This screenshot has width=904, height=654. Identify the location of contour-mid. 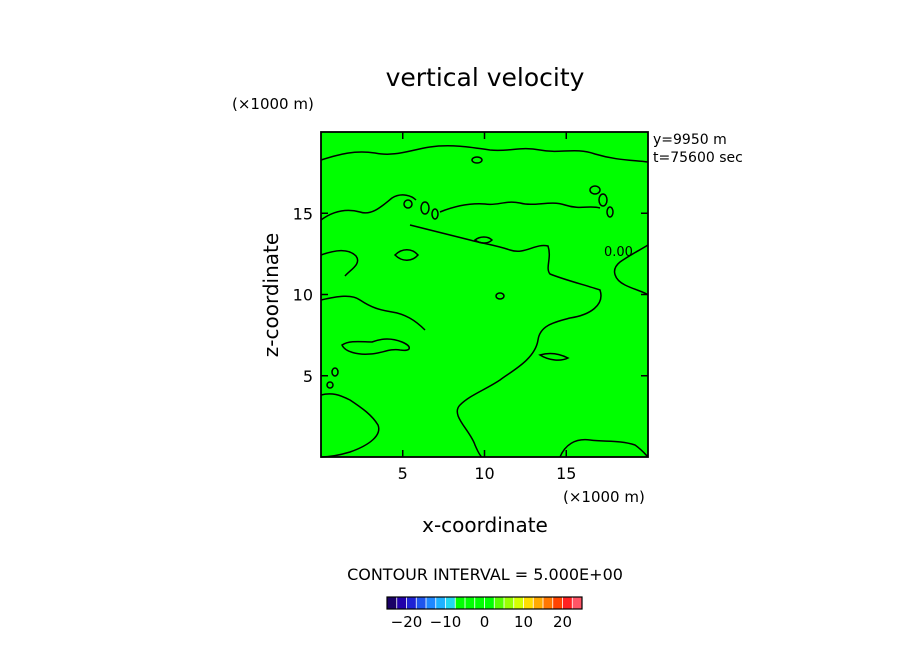
(339, 263).